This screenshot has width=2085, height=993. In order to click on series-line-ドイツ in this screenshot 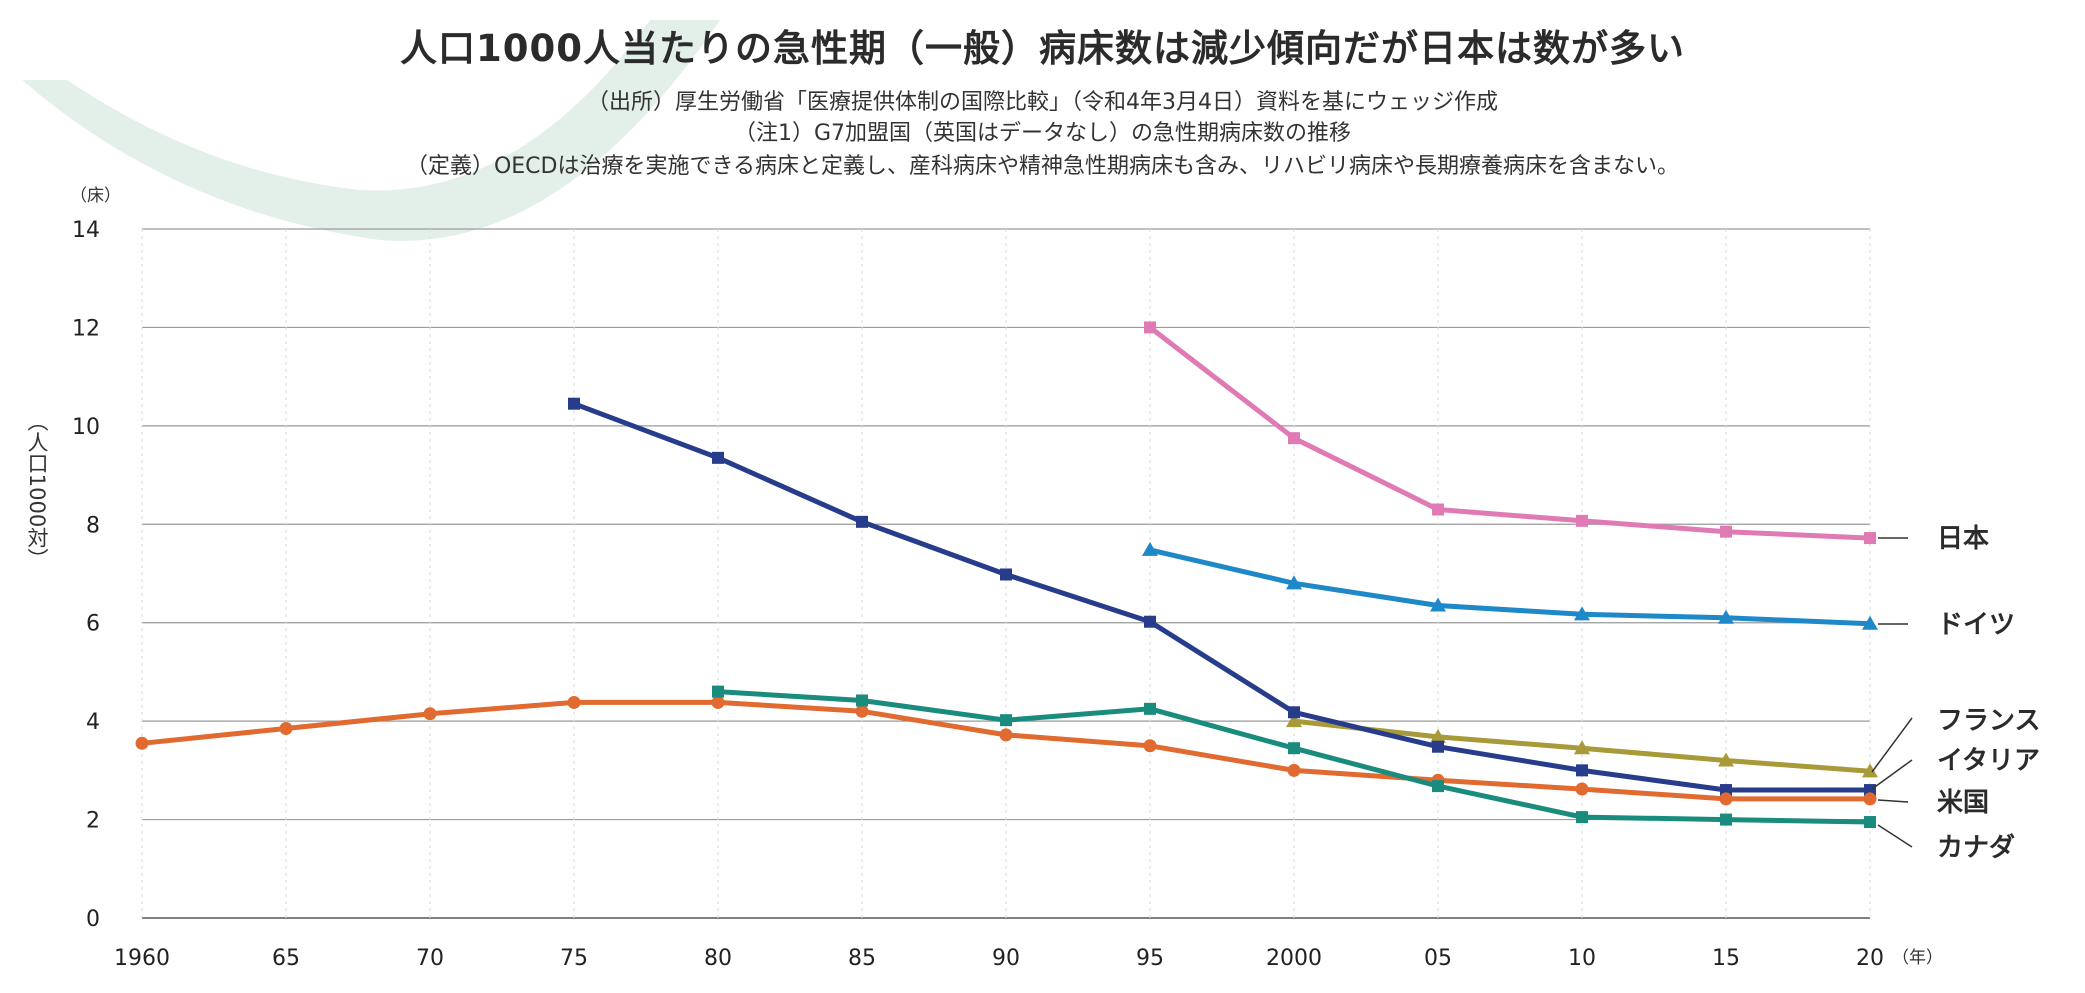, I will do `click(1510, 587)`.